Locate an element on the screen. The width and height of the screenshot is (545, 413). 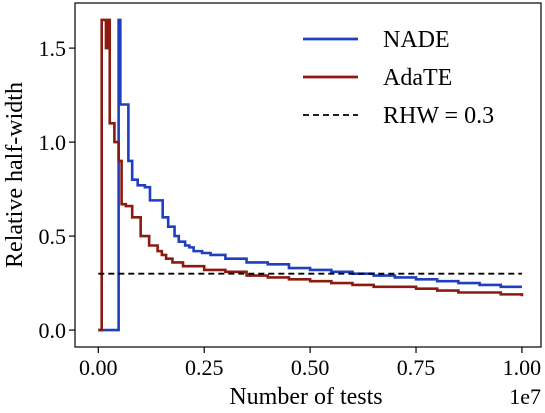
x-axis-ticks: 0.00 0.25 0.50 0.75 1.00 is located at coordinates (310, 363).